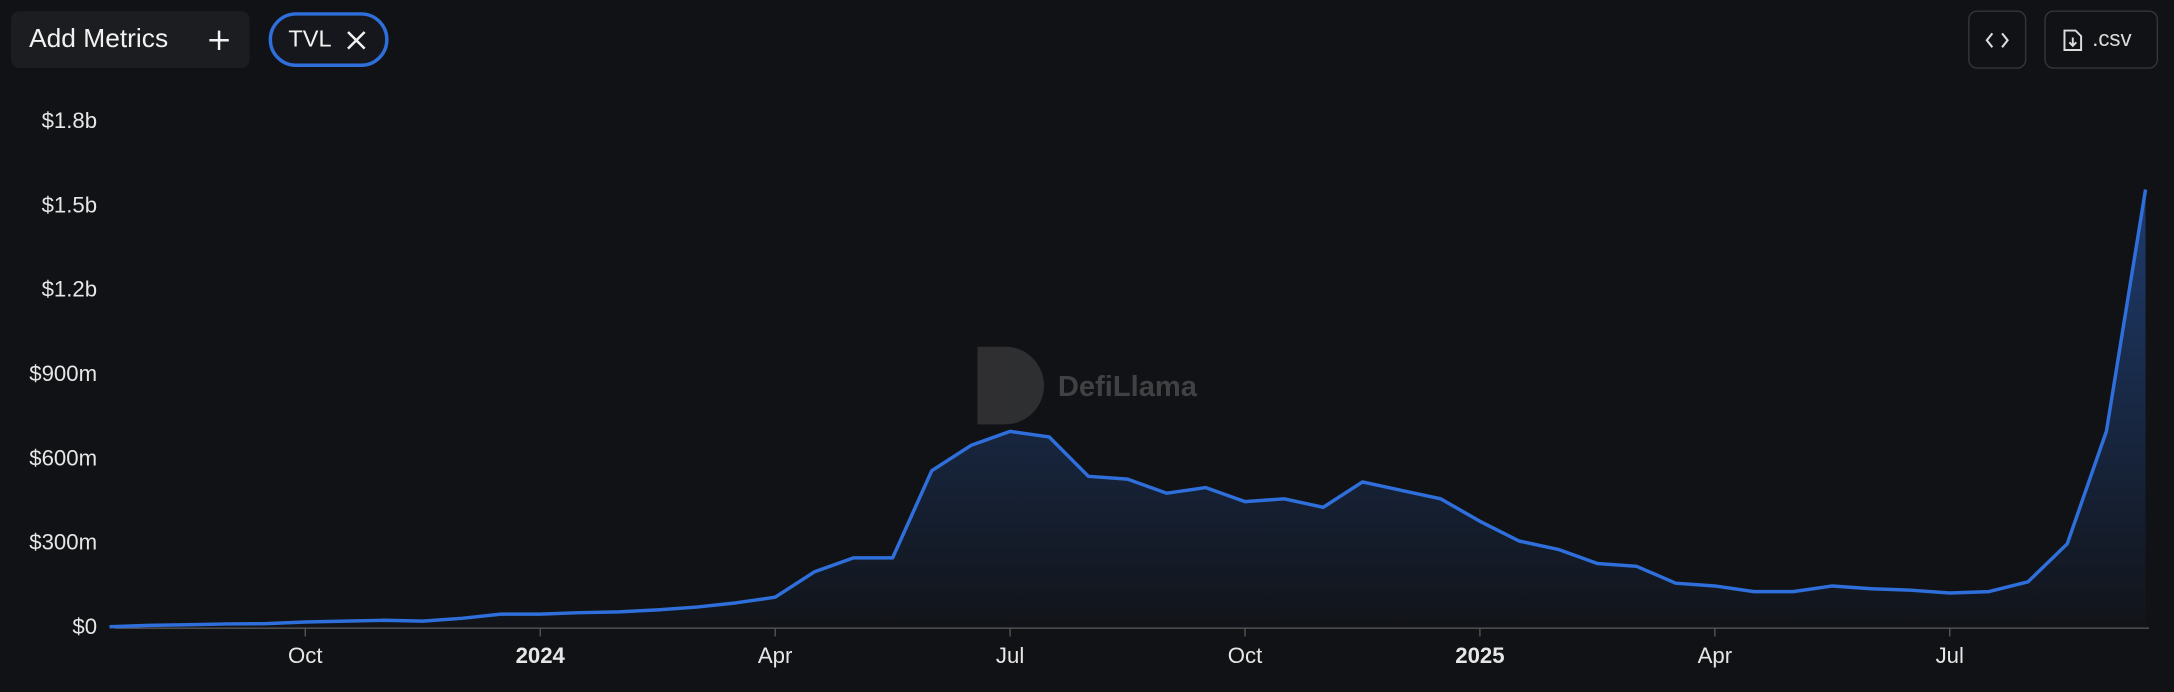 This screenshot has width=2174, height=692. I want to click on download-icon, so click(2073, 40).